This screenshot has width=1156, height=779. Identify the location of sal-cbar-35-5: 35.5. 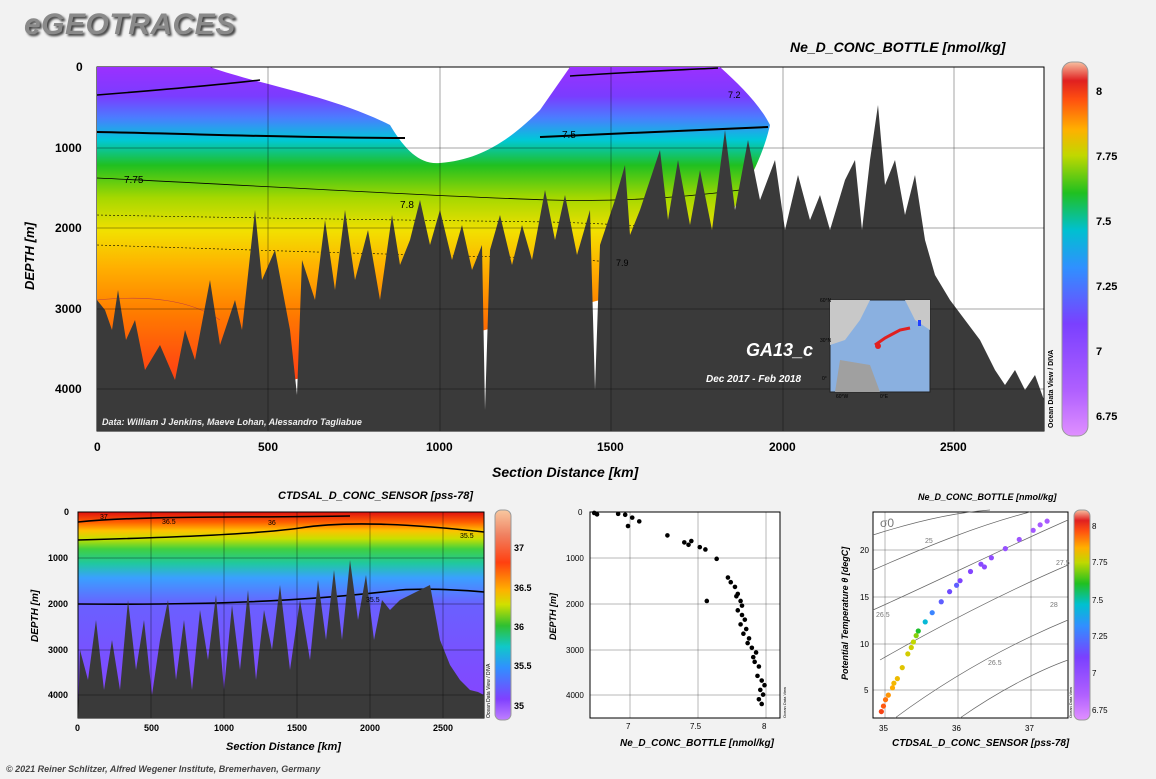
(523, 666).